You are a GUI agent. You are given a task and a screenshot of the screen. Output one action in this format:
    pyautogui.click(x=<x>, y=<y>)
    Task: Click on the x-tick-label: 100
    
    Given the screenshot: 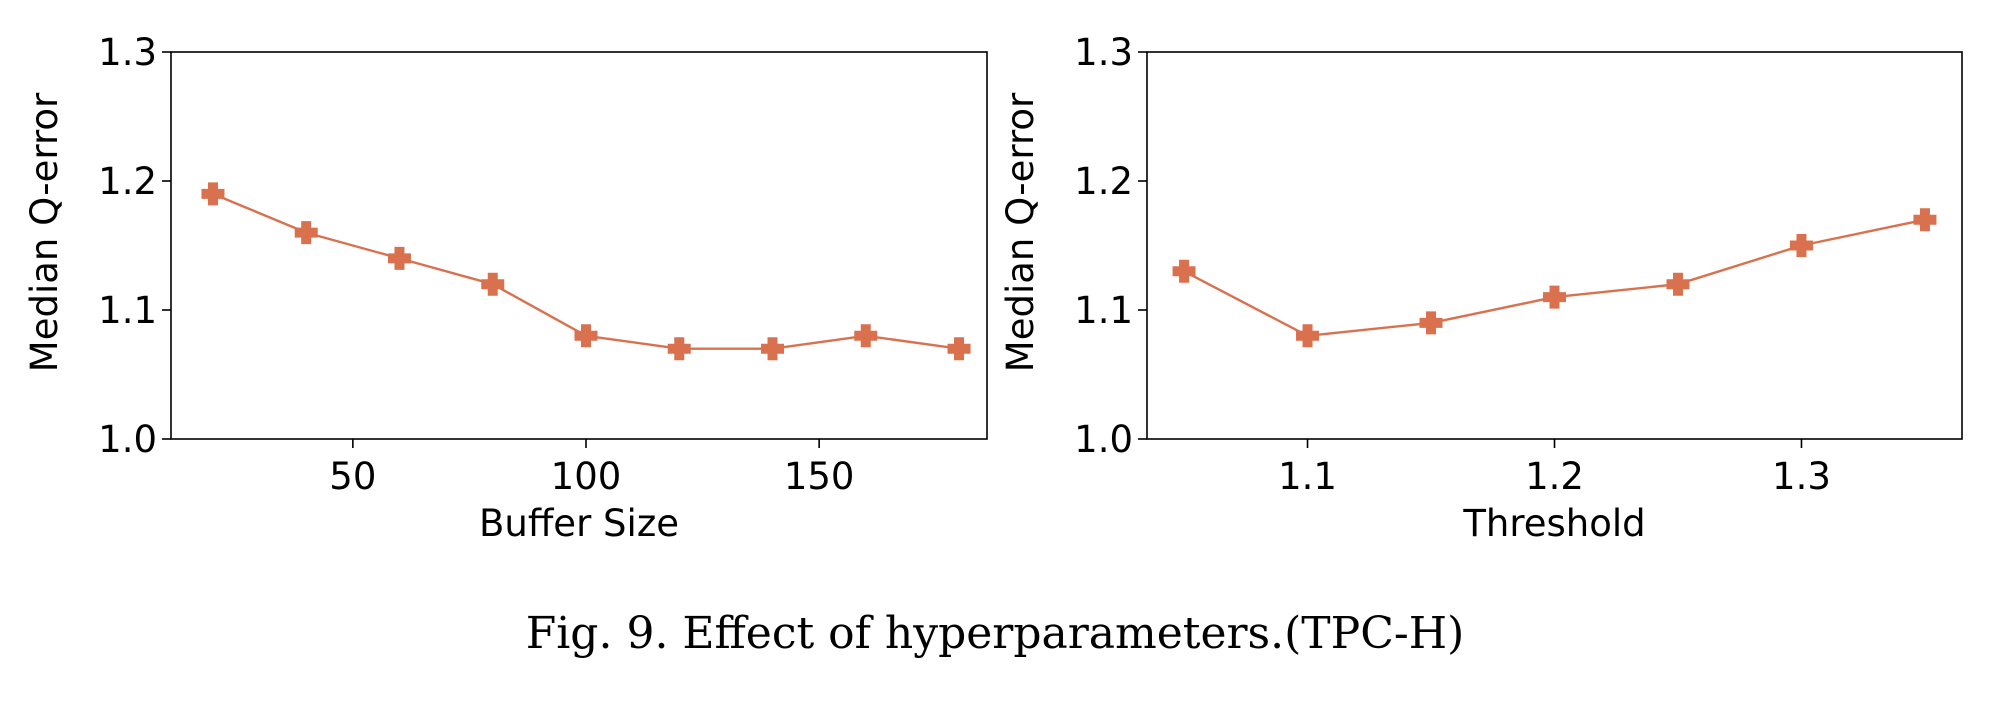 What is the action you would take?
    pyautogui.click(x=586, y=476)
    